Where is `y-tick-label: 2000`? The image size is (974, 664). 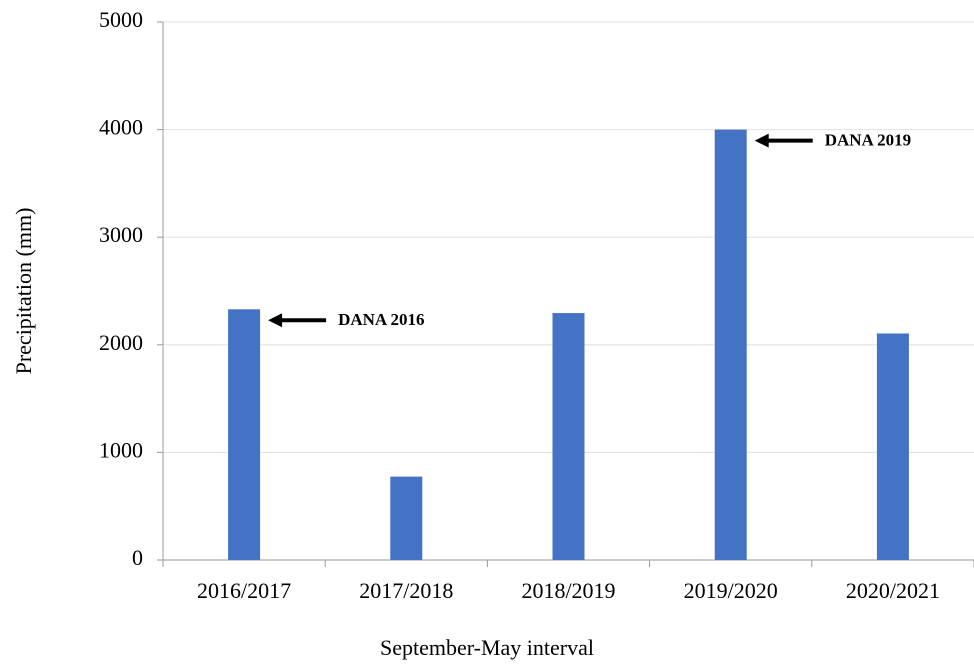 y-tick-label: 2000 is located at coordinates (121, 342).